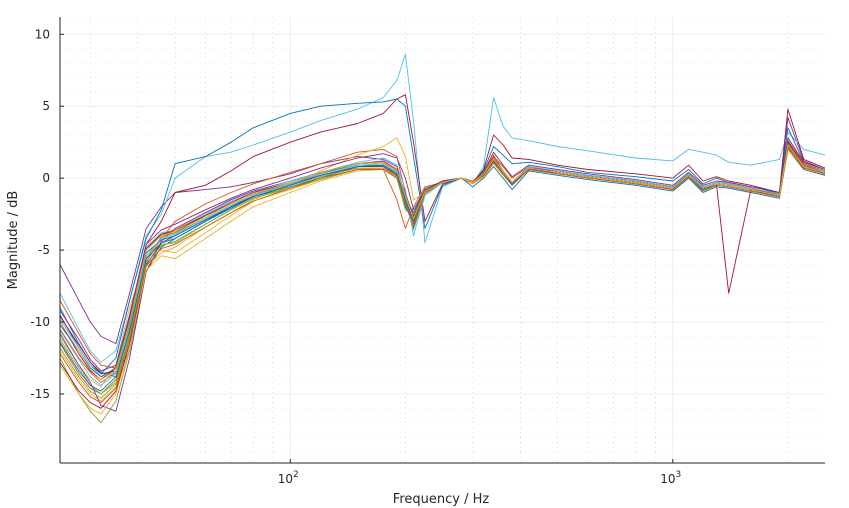 The image size is (849, 508). Describe the element at coordinates (40, 322) in the screenshot. I see `y-tick-label: -10` at that location.